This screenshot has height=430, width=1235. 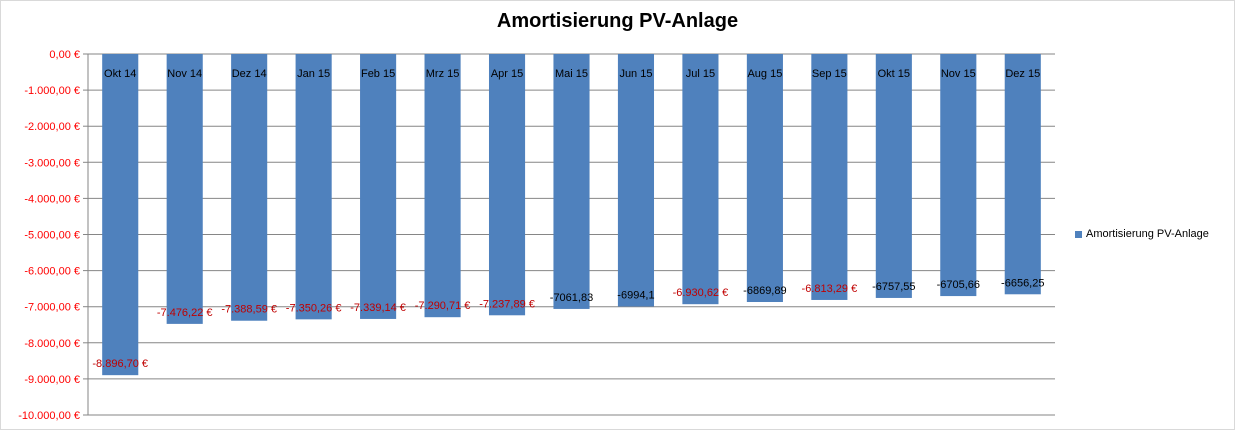 I want to click on data-label: -6869,89, so click(x=764, y=291).